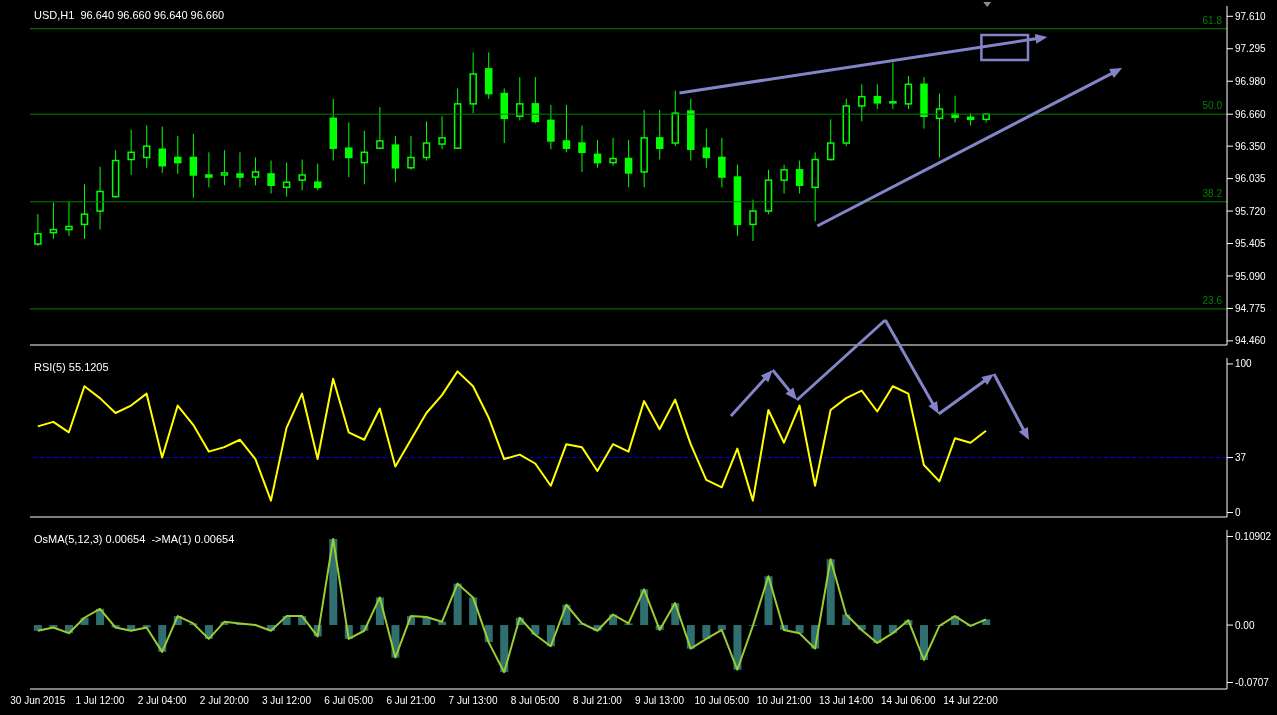  Describe the element at coordinates (597, 701) in the screenshot. I see `x-tick-label: 8 Jul 21:00` at that location.